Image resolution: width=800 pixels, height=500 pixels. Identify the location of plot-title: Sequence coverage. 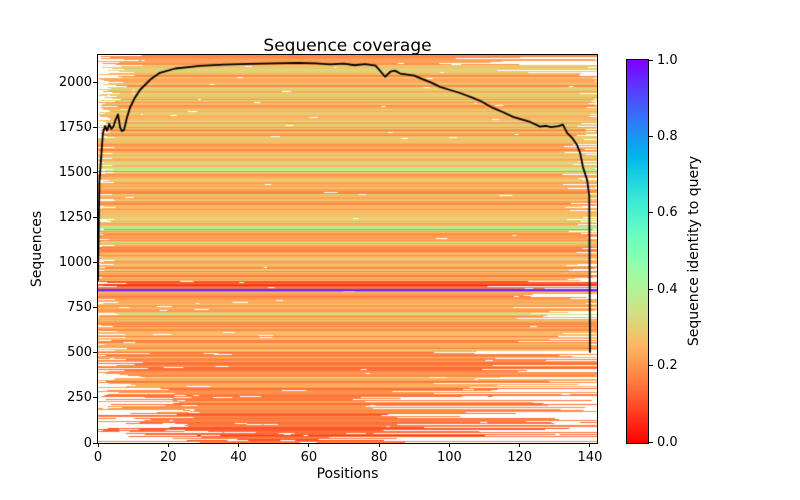
(347, 46).